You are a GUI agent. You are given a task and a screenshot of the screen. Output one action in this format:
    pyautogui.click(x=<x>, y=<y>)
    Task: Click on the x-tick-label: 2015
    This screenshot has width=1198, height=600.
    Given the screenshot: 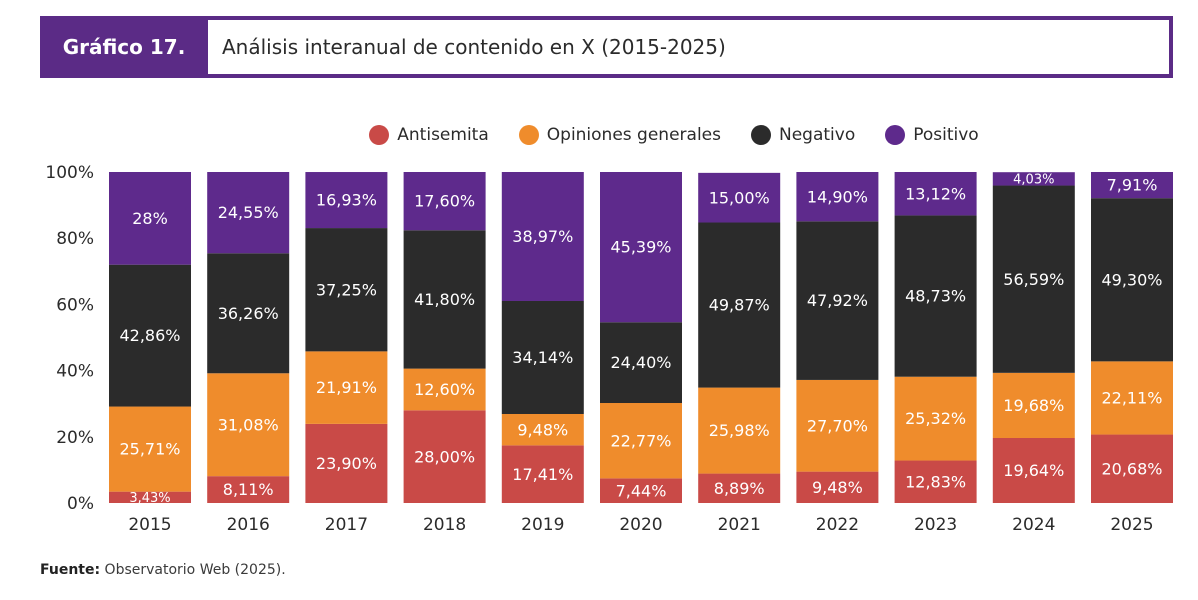 What is the action you would take?
    pyautogui.click(x=149, y=525)
    